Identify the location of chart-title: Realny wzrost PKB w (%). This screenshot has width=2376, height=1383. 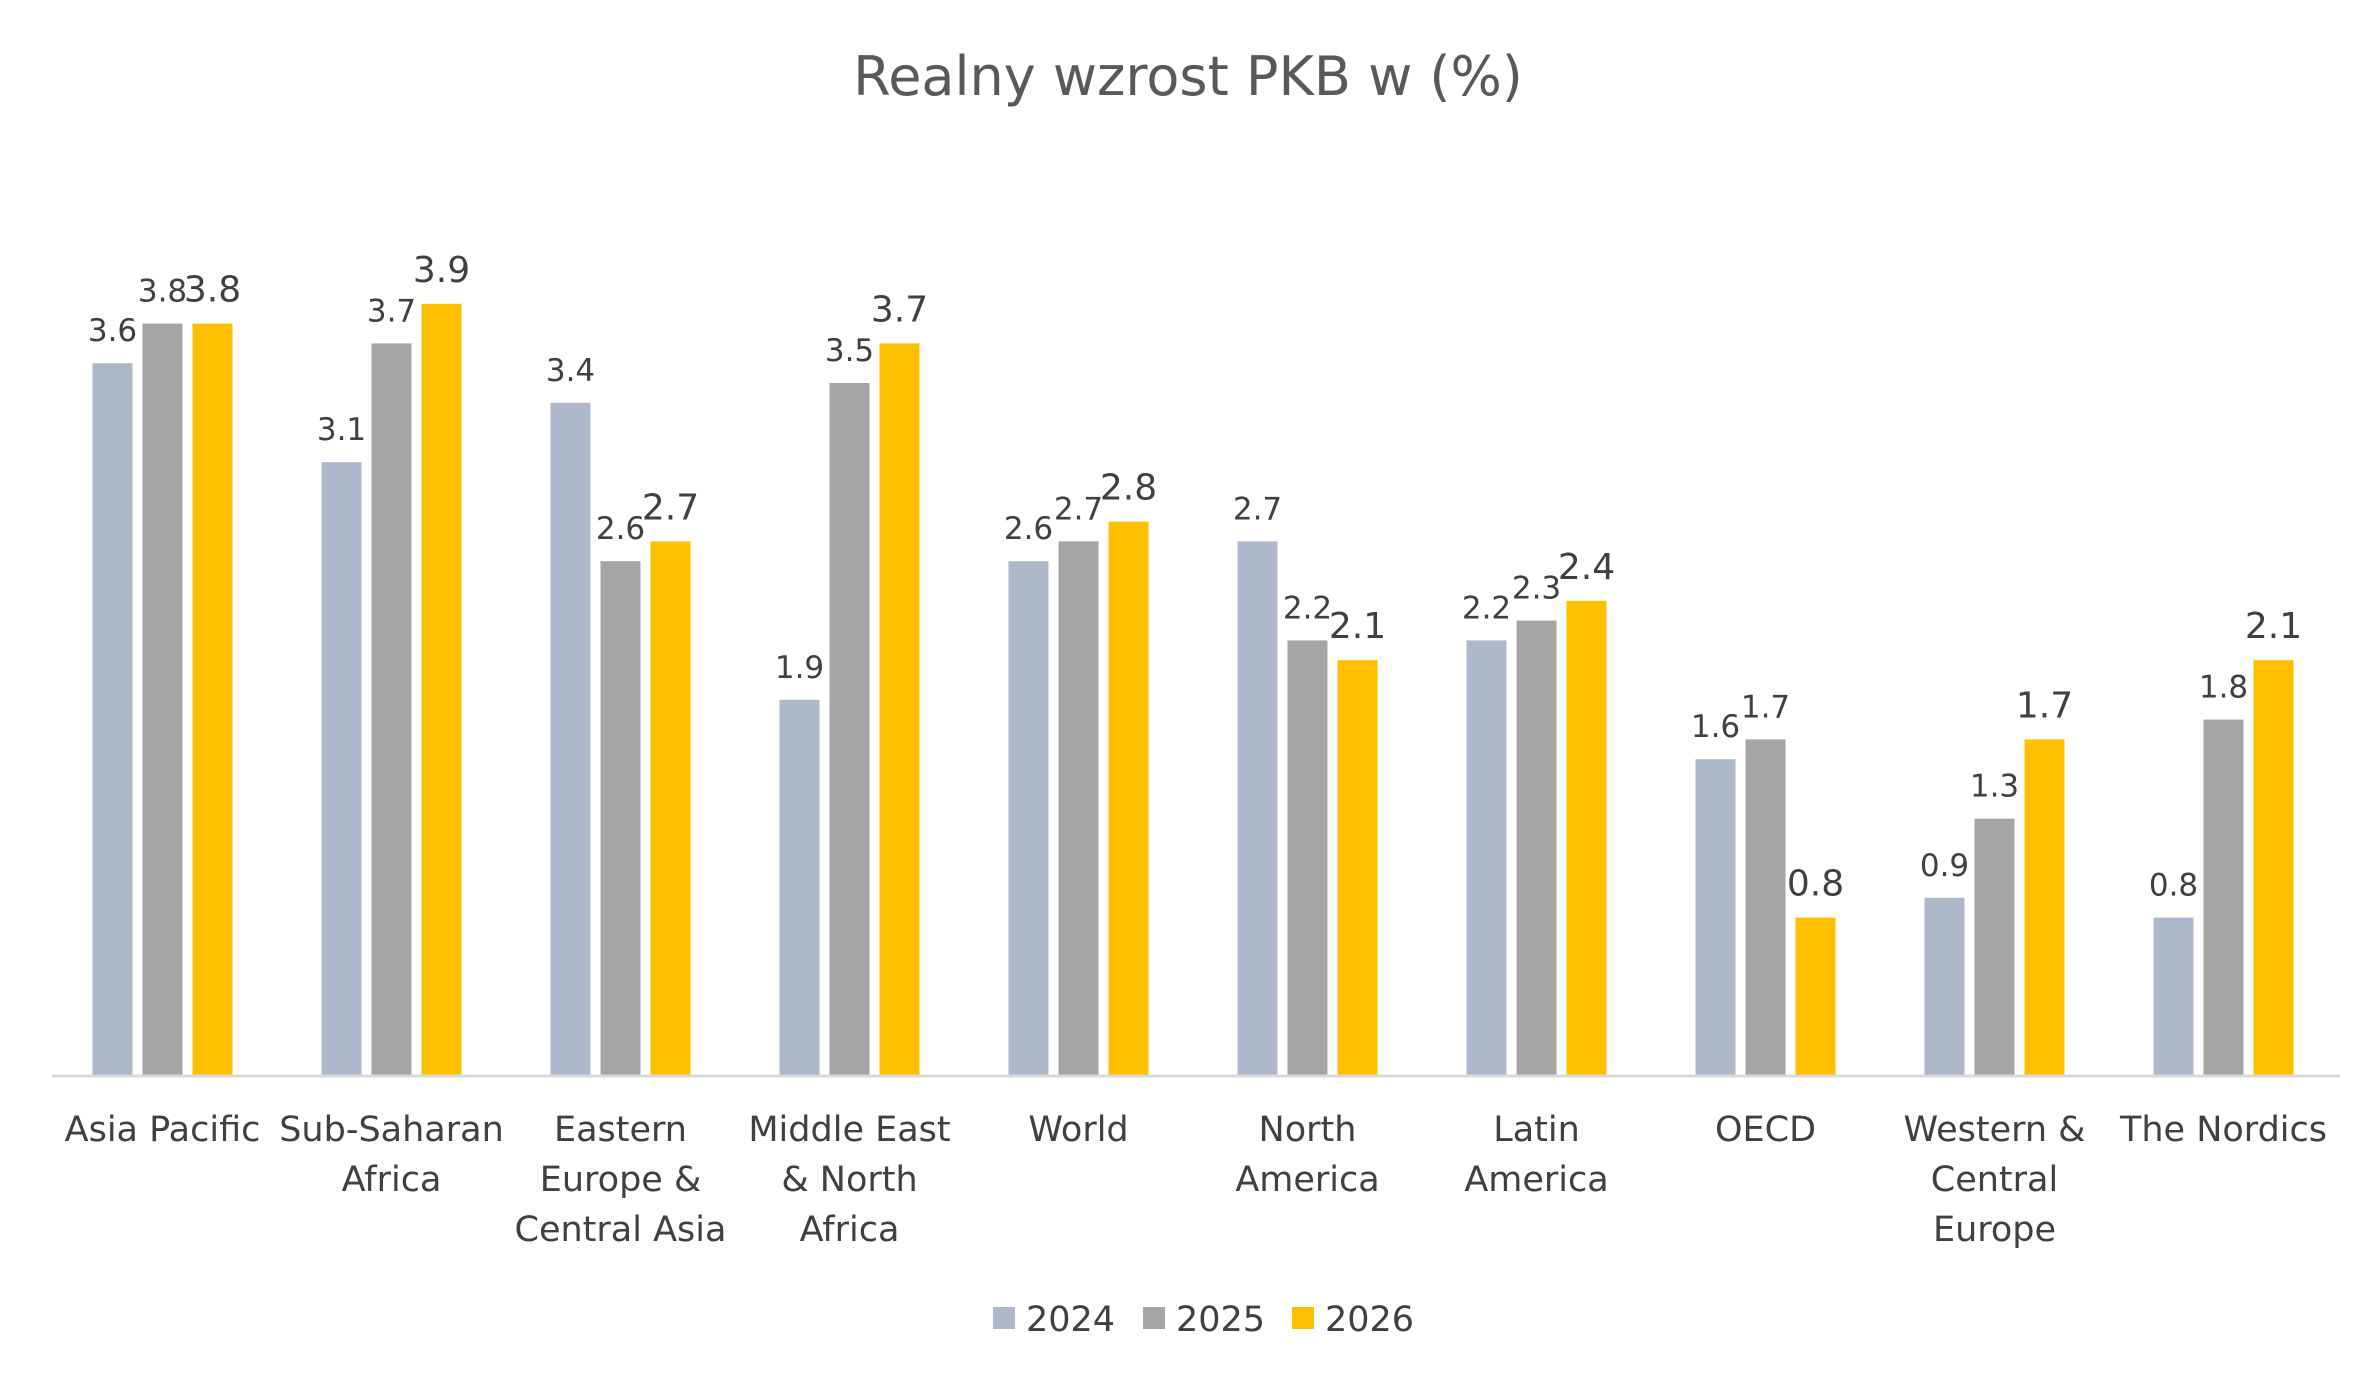
(1188, 76).